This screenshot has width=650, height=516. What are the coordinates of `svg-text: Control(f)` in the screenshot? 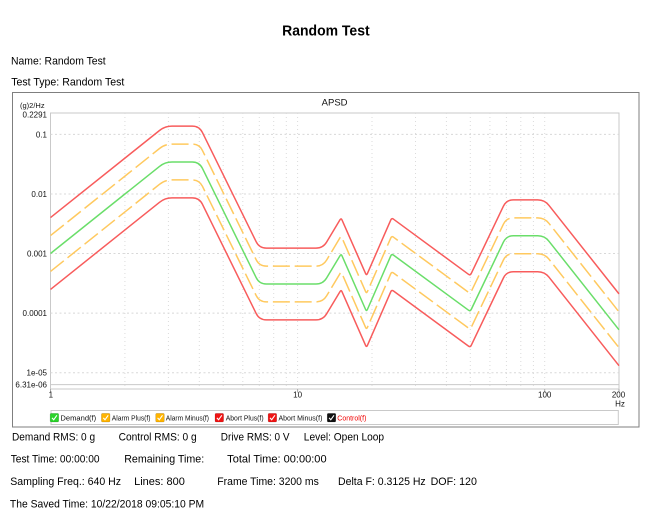 It's located at (352, 418).